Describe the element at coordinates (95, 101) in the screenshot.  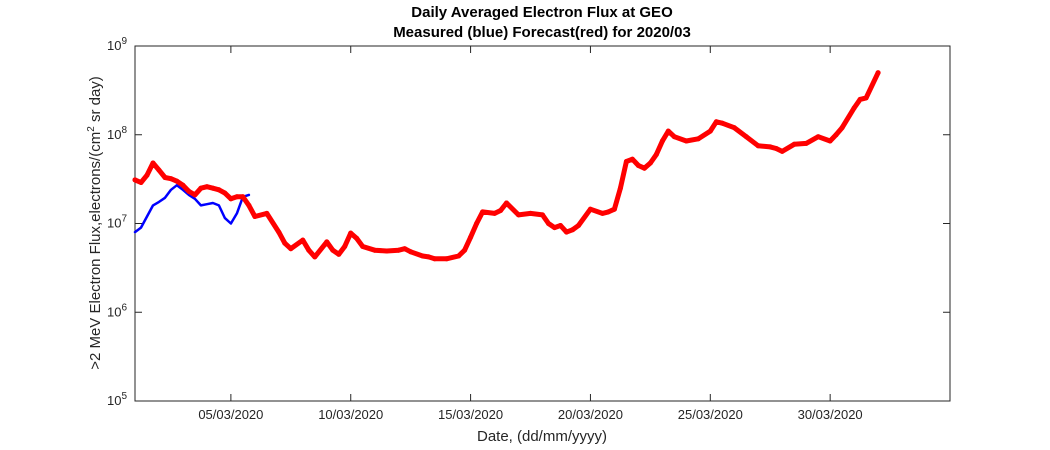
I see `y-axis-label-tail: sr day)` at that location.